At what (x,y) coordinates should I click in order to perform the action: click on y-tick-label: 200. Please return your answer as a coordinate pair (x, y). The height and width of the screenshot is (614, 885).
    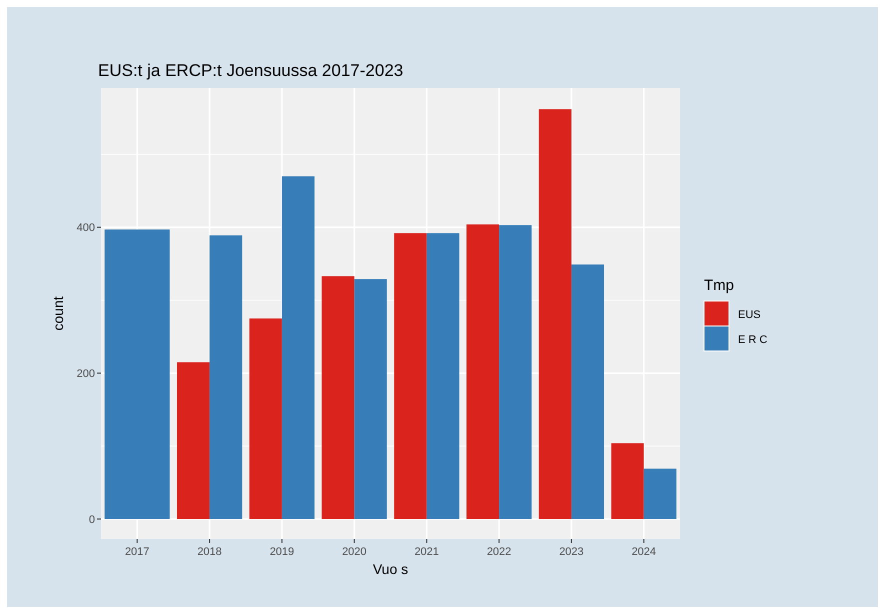
    Looking at the image, I should click on (85, 374).